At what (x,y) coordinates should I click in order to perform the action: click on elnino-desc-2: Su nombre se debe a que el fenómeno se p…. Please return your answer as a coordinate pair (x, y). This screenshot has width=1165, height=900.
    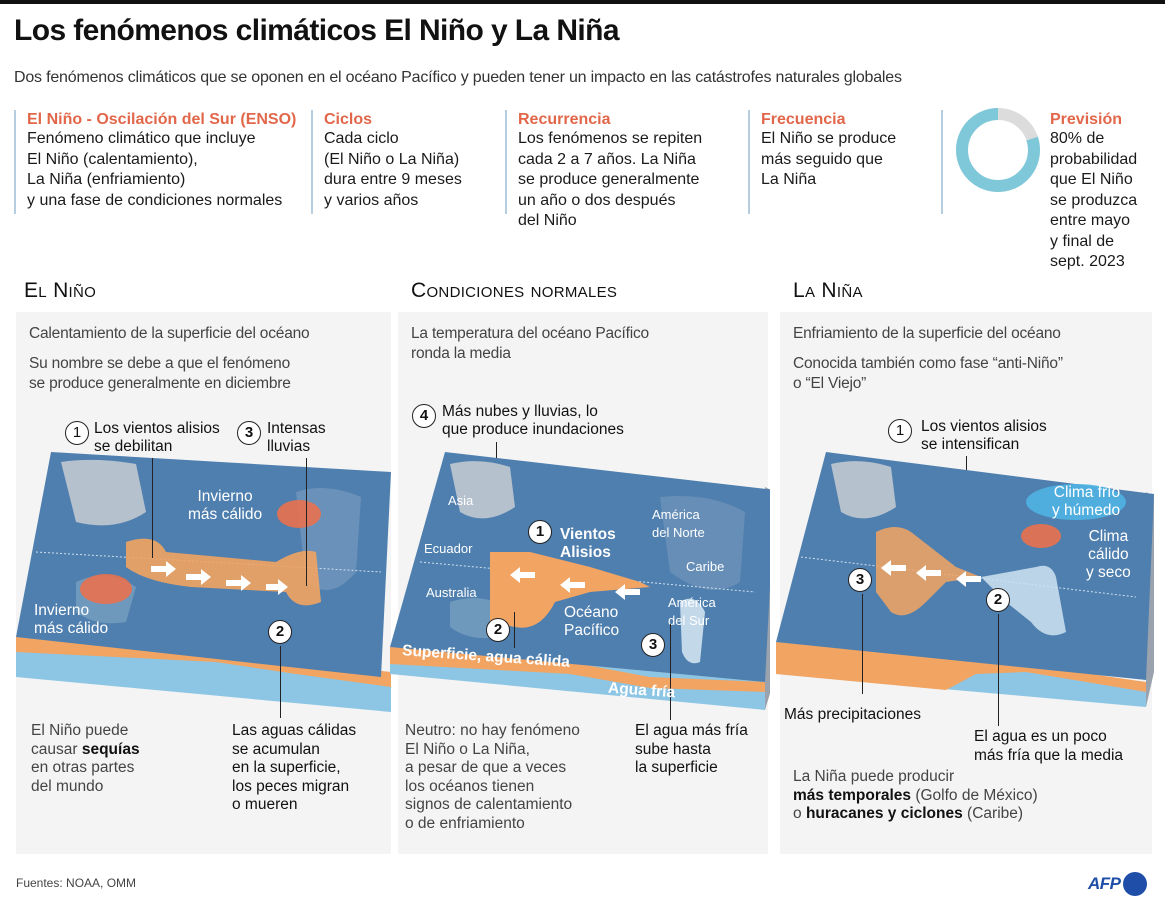
    Looking at the image, I should click on (160, 373).